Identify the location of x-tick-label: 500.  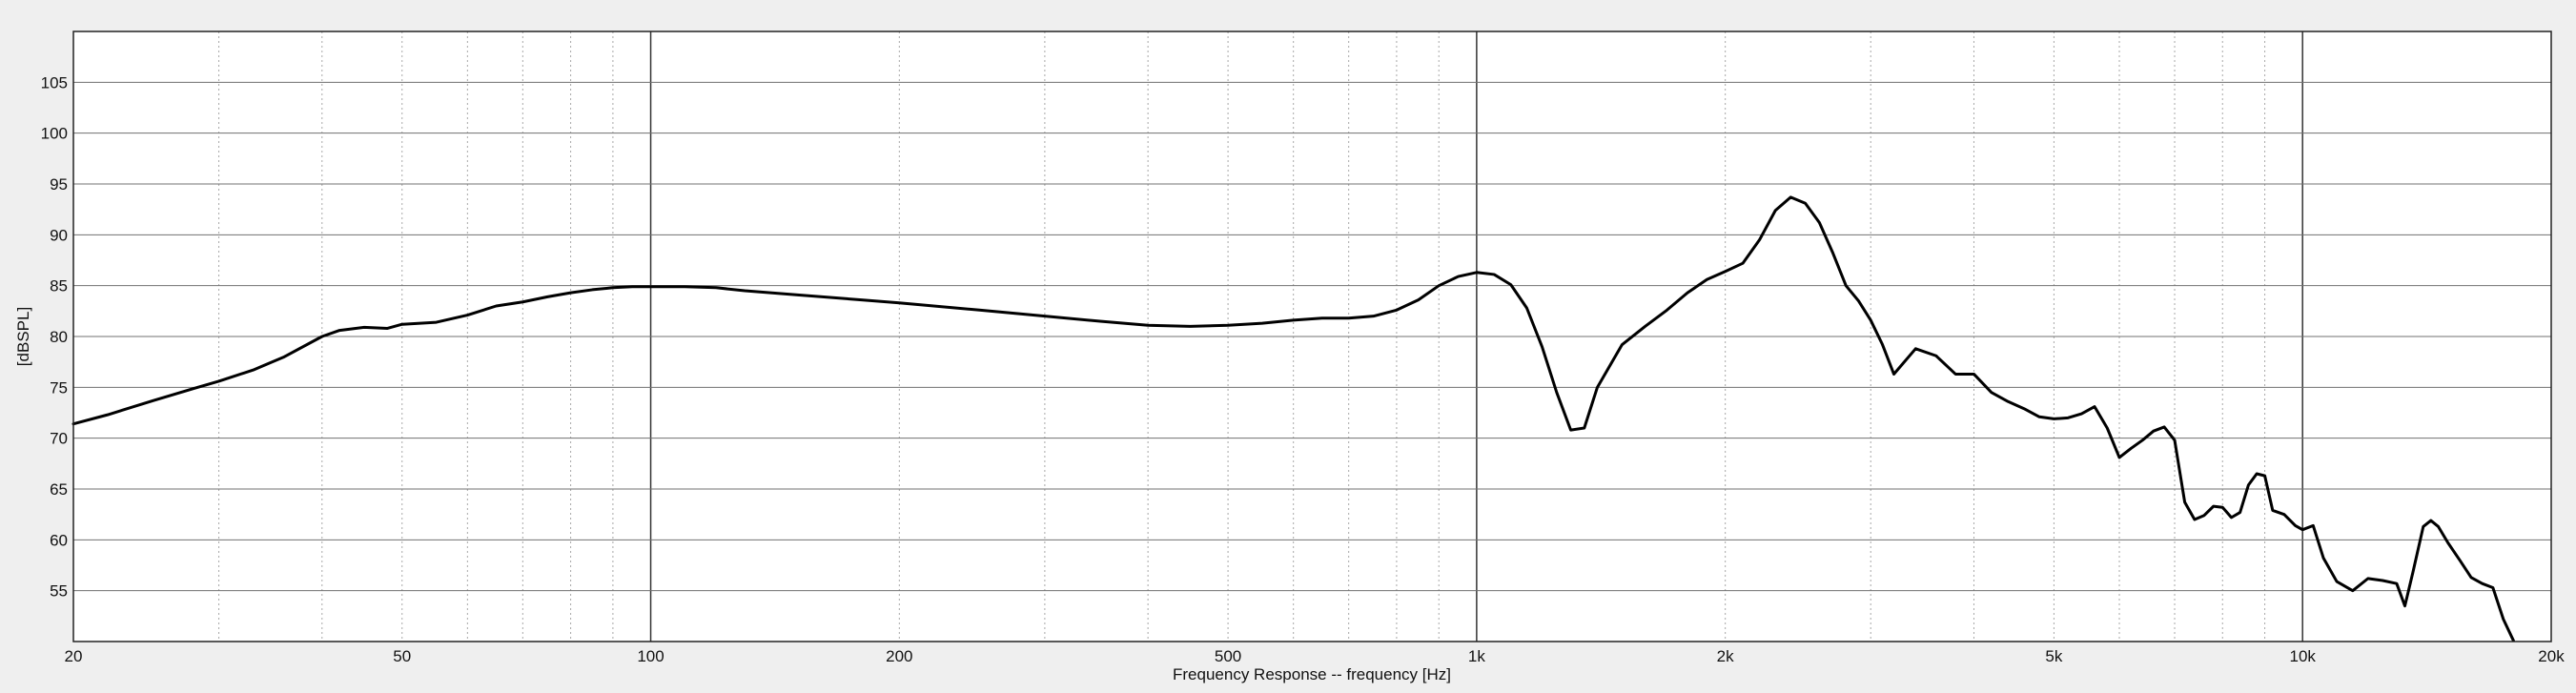
(1228, 656).